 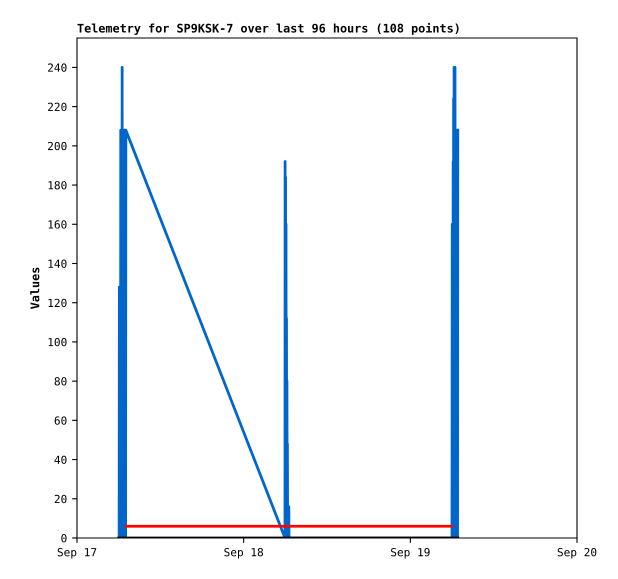 I want to click on y-tick-label: 200, so click(x=57, y=146).